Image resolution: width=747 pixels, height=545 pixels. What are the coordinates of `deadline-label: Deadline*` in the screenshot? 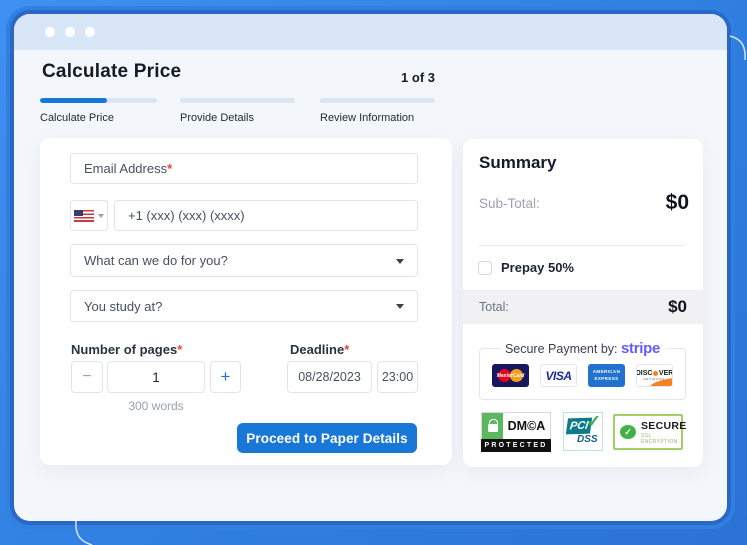 It's located at (320, 349).